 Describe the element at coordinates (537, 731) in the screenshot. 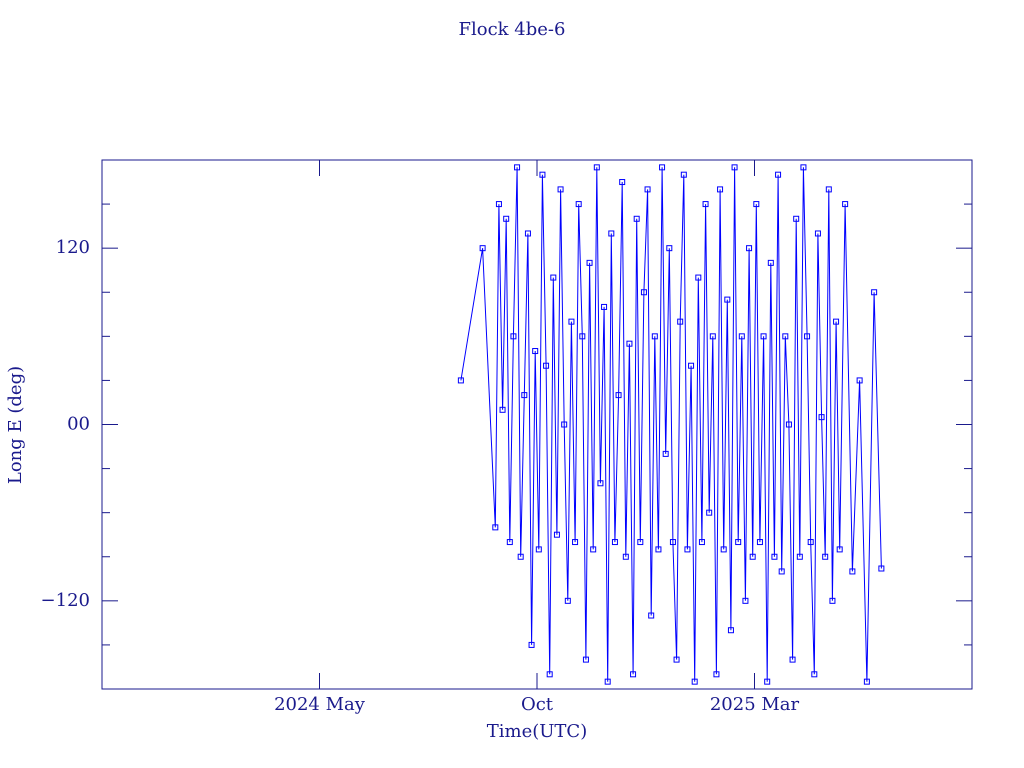

I see `x-axis-label: Time(UTC)` at that location.